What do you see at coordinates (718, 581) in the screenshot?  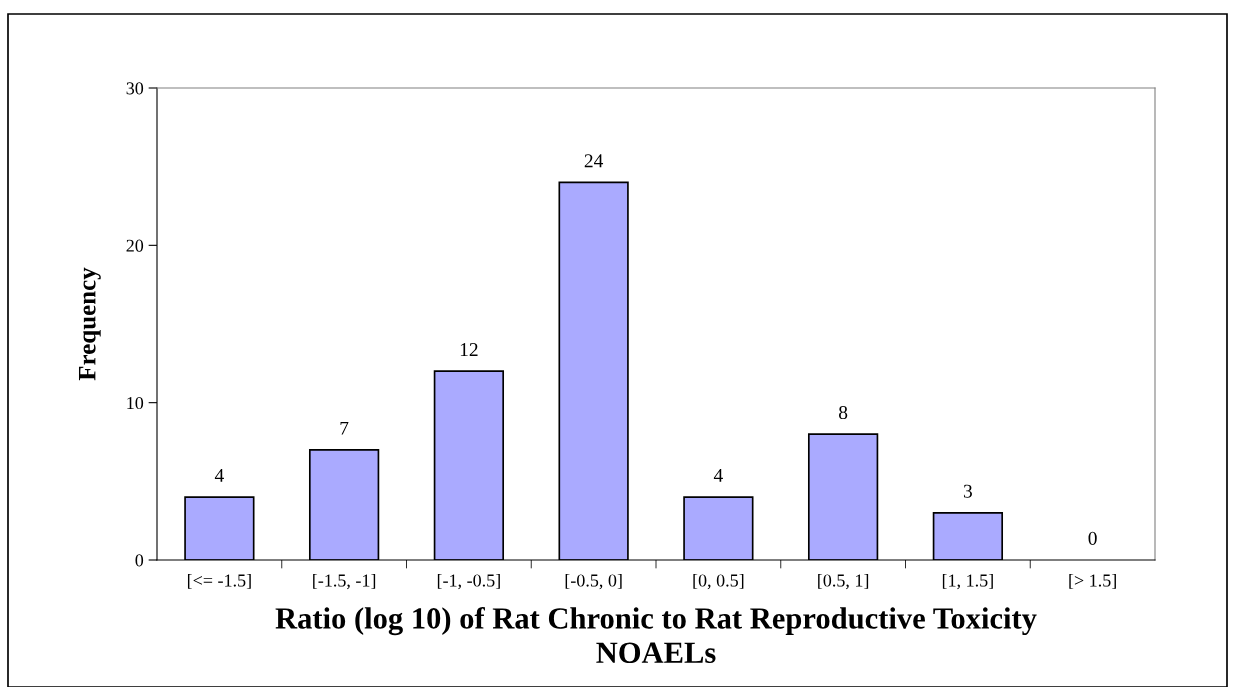 I see `x-tick-label: [0, 0.5]` at bounding box center [718, 581].